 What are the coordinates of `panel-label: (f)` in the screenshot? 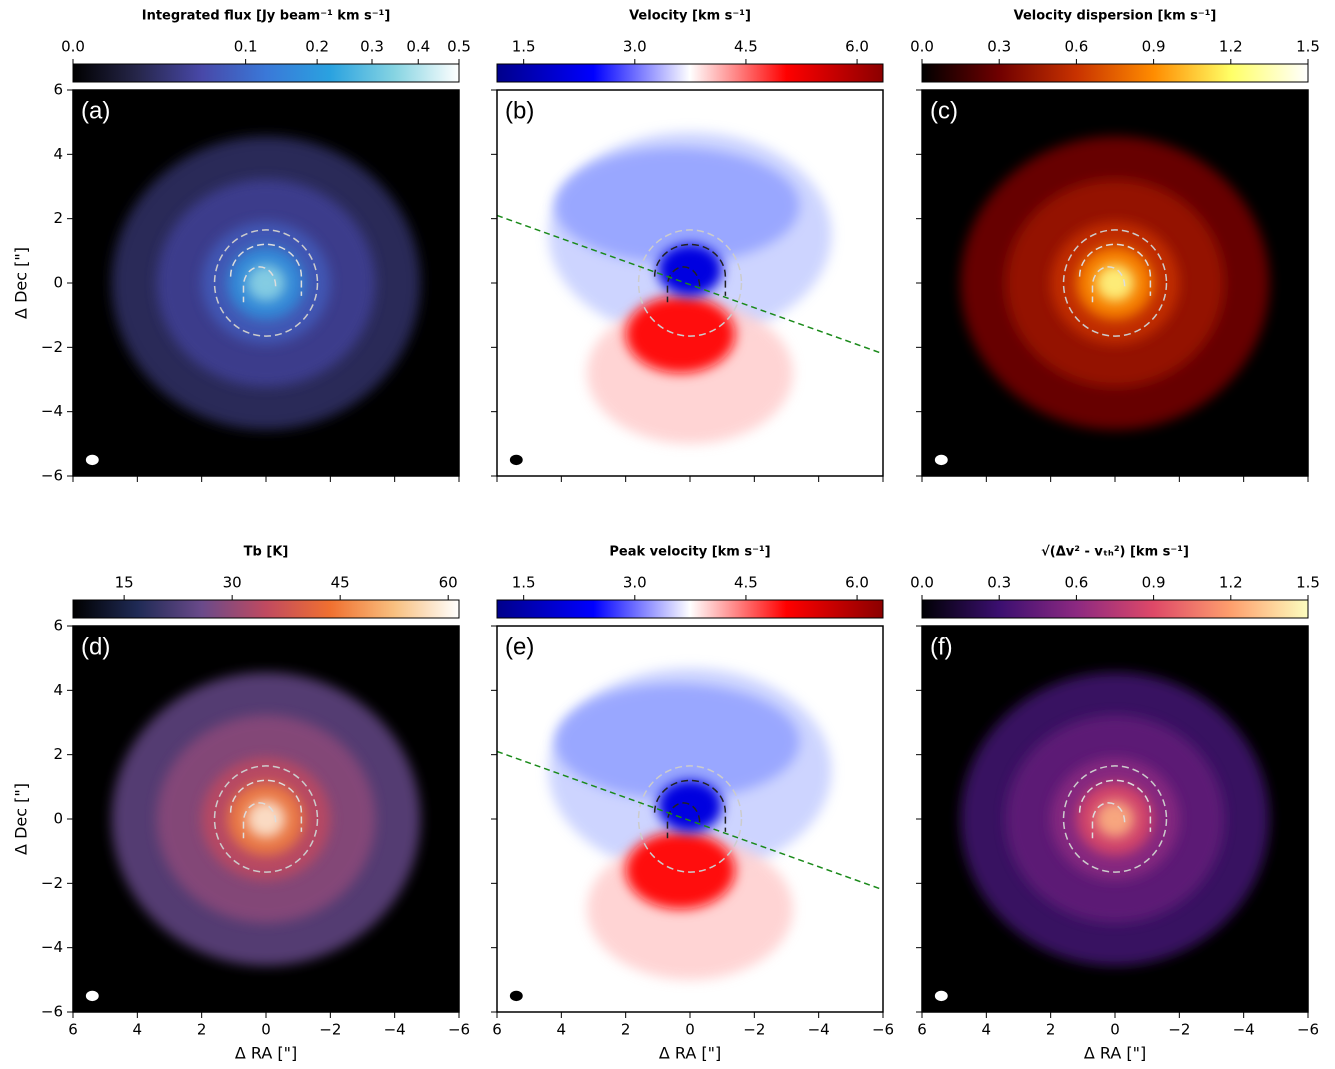 It's located at (941, 646).